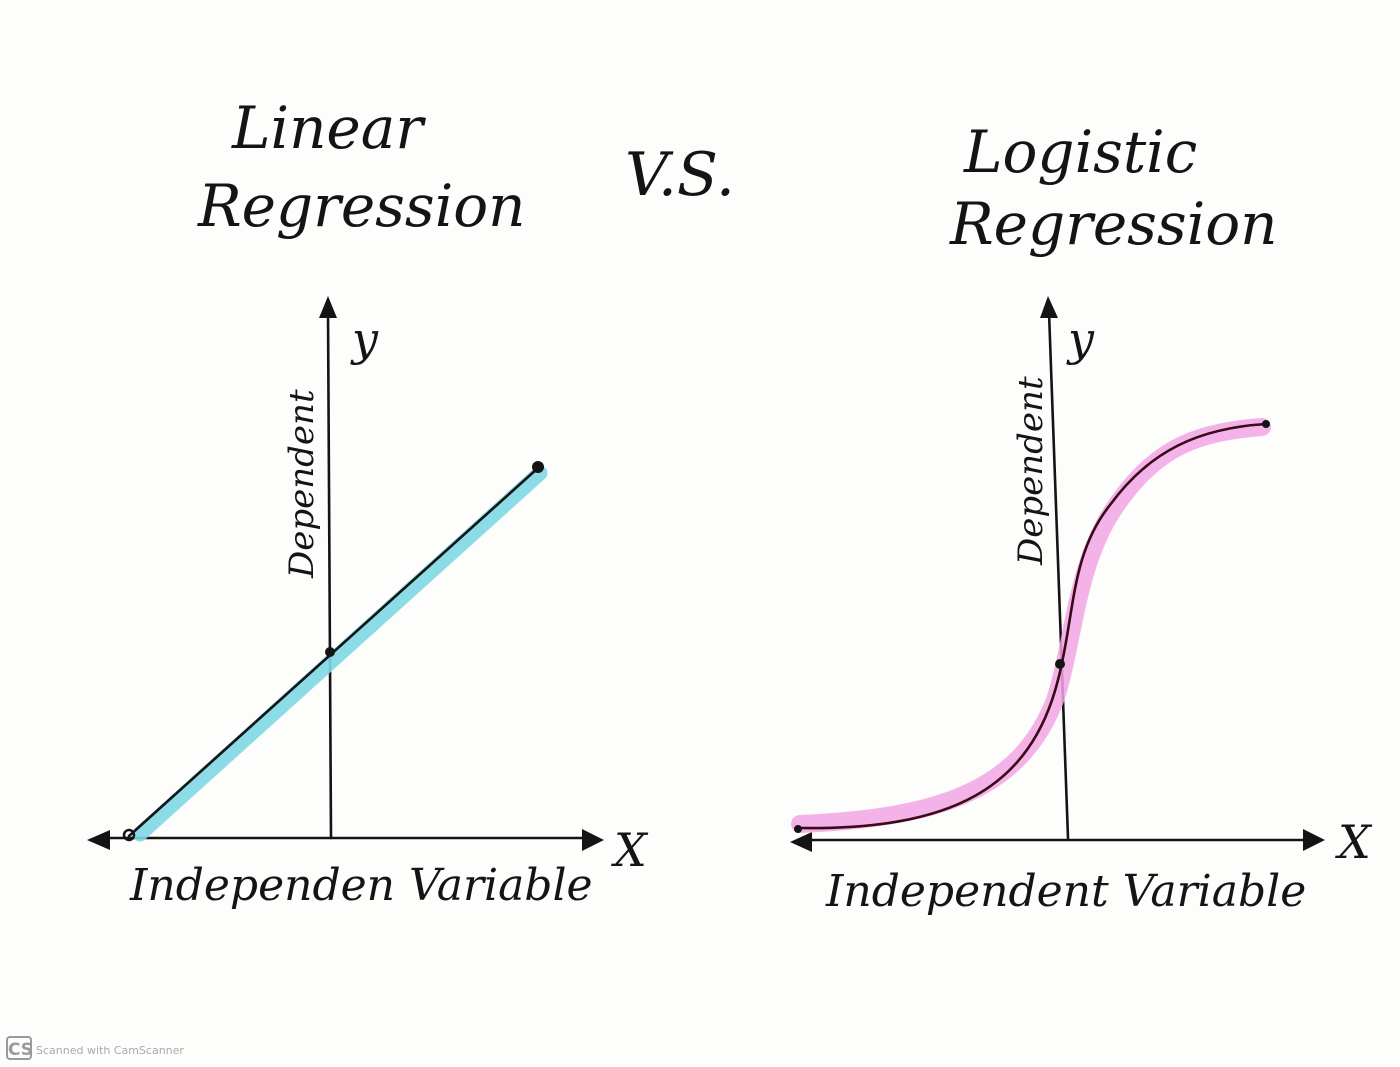 This screenshot has width=1400, height=1067. What do you see at coordinates (110, 1050) in the screenshot?
I see `camscanner-caption: Scanned with CamScanner` at bounding box center [110, 1050].